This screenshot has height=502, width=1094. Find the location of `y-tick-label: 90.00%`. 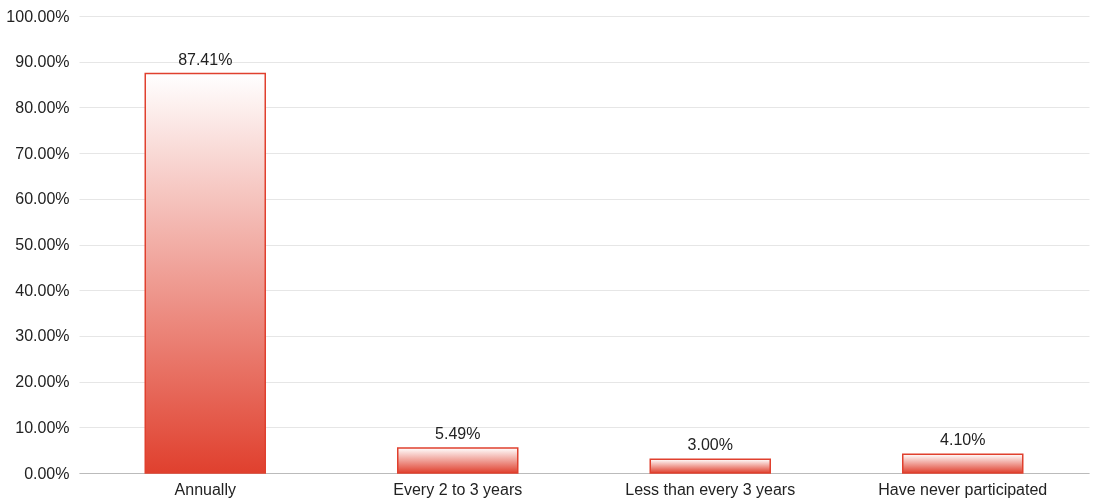

y-tick-label: 90.00% is located at coordinates (42, 62).